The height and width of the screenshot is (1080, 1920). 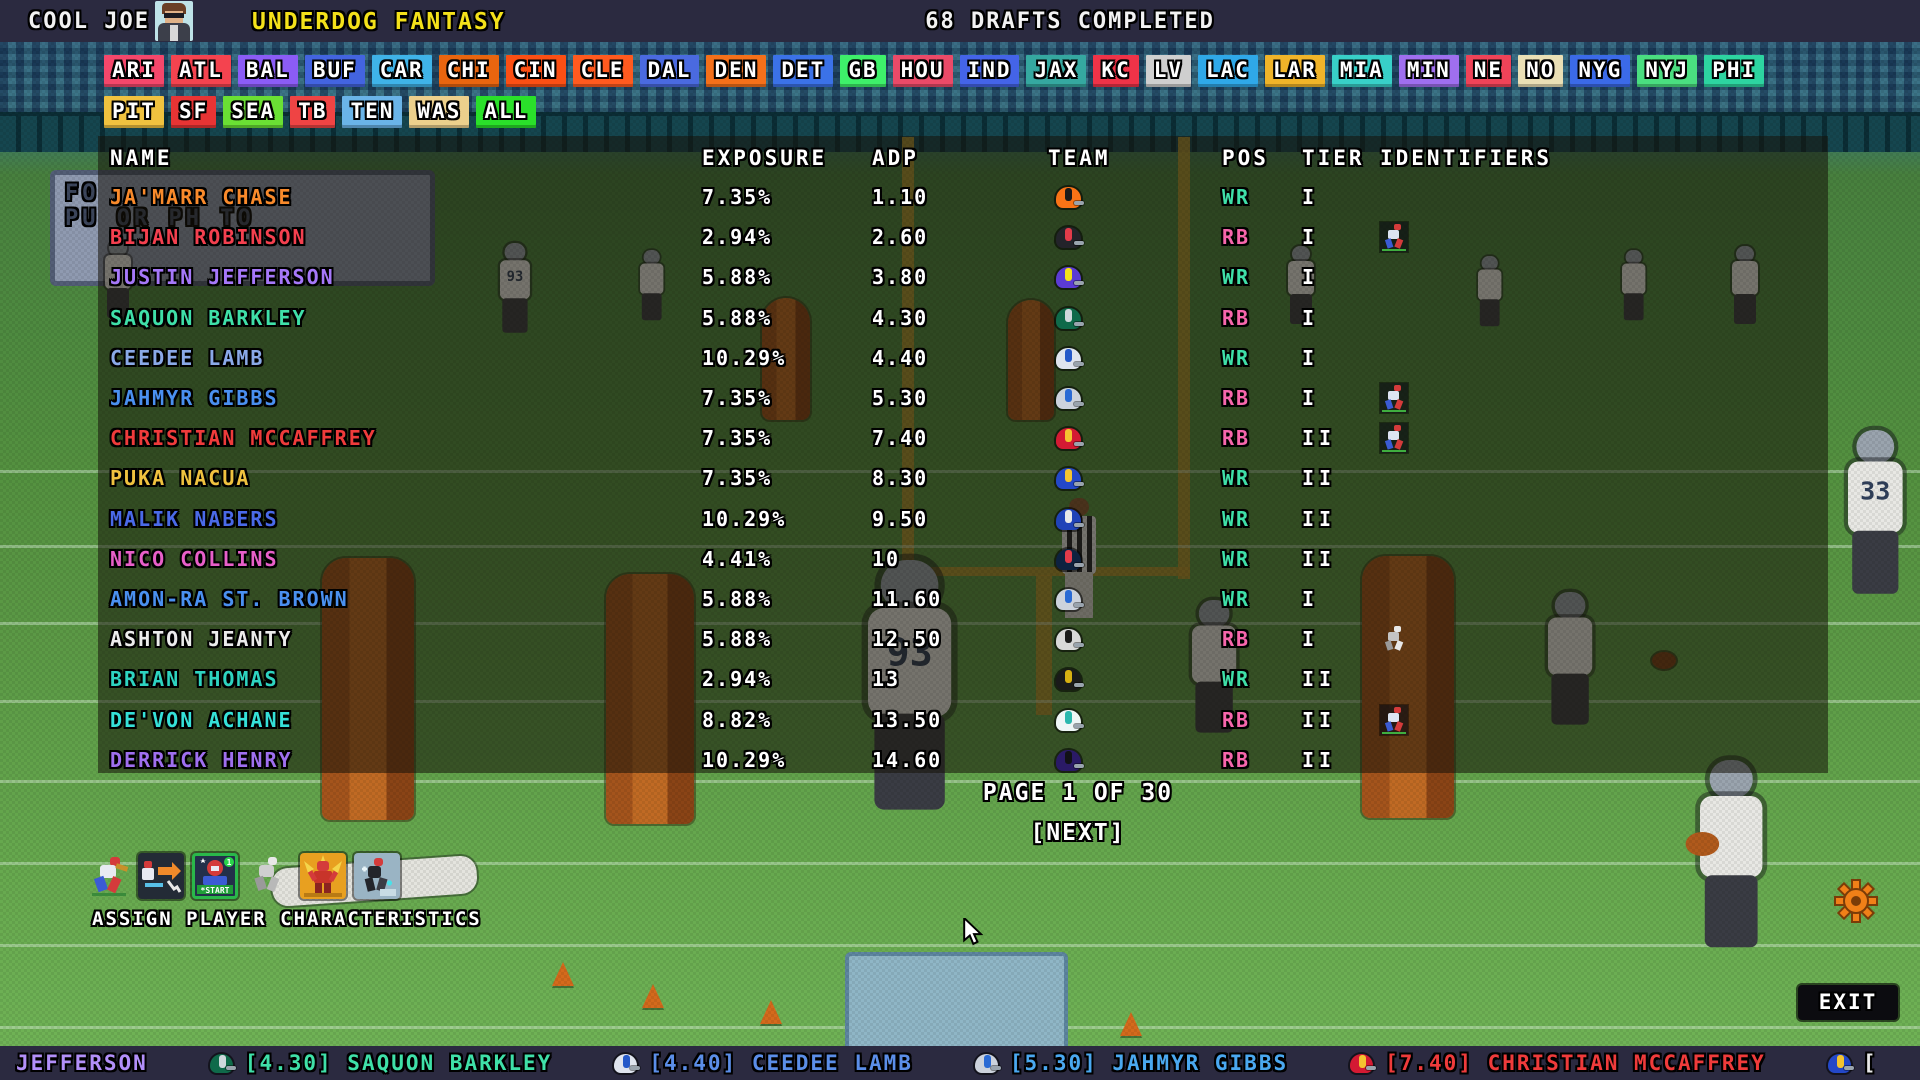 What do you see at coordinates (468, 71) in the screenshot?
I see `team-tab-chi: CHI` at bounding box center [468, 71].